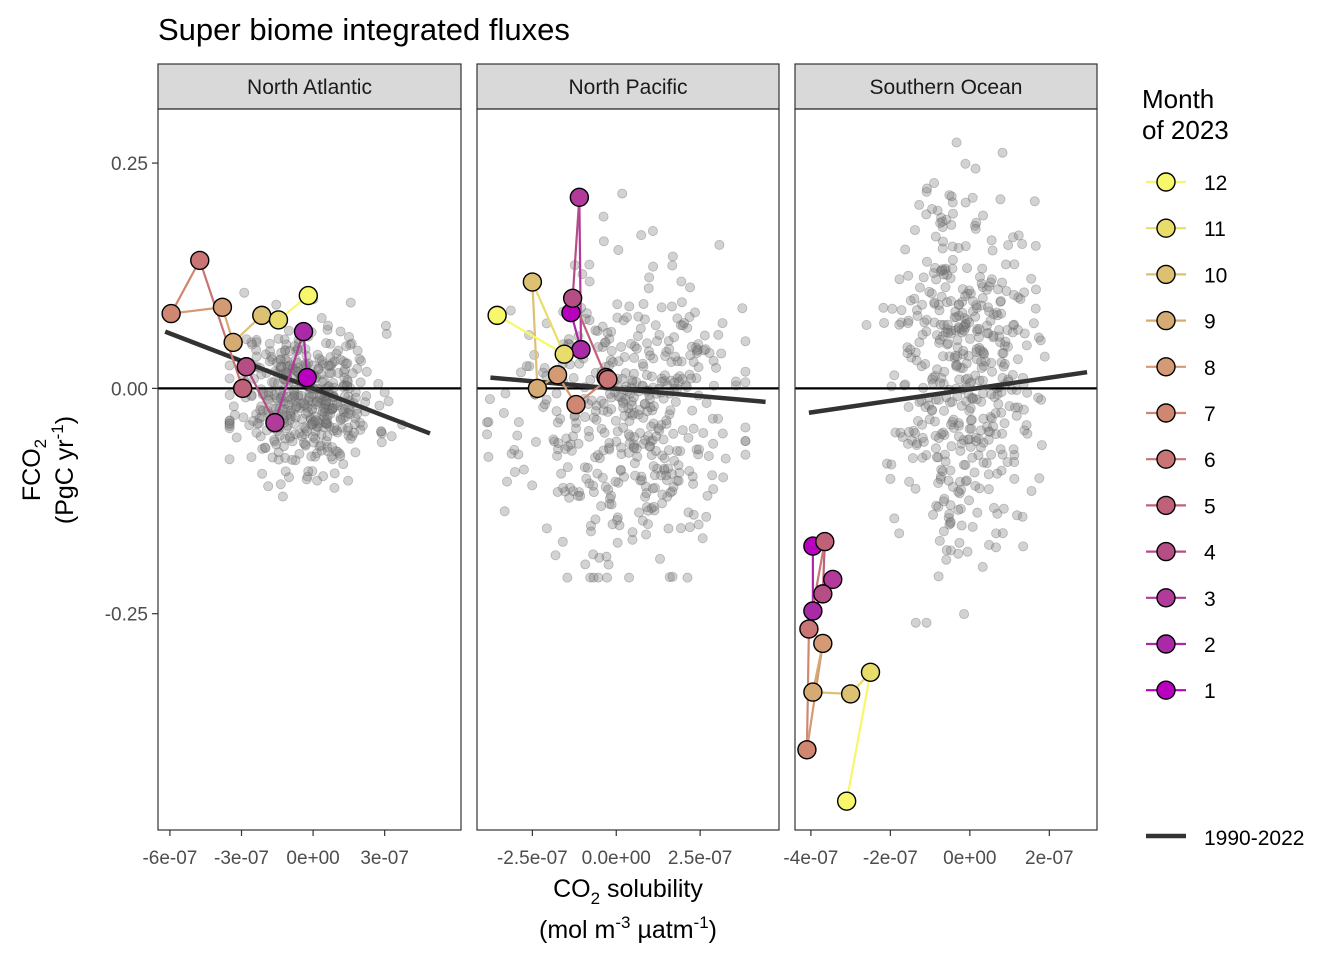 The width and height of the screenshot is (1344, 960). What do you see at coordinates (1049, 858) in the screenshot?
I see `x-tick-label: 2e-07` at bounding box center [1049, 858].